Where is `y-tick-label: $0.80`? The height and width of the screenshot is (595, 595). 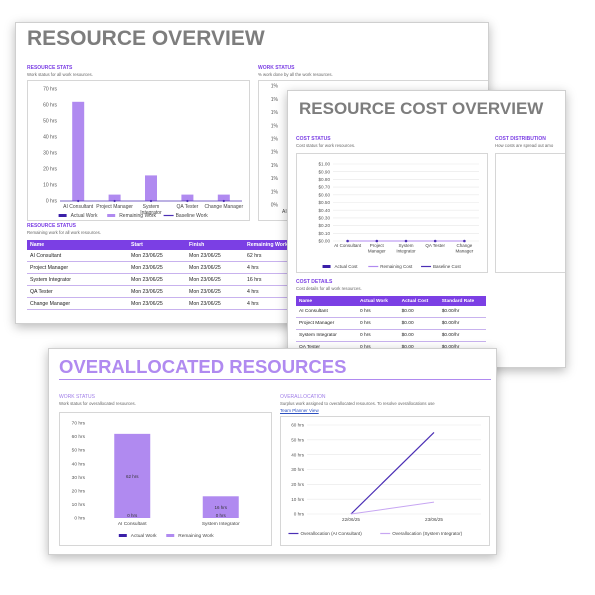 y-tick-label: $0.80 is located at coordinates (325, 179).